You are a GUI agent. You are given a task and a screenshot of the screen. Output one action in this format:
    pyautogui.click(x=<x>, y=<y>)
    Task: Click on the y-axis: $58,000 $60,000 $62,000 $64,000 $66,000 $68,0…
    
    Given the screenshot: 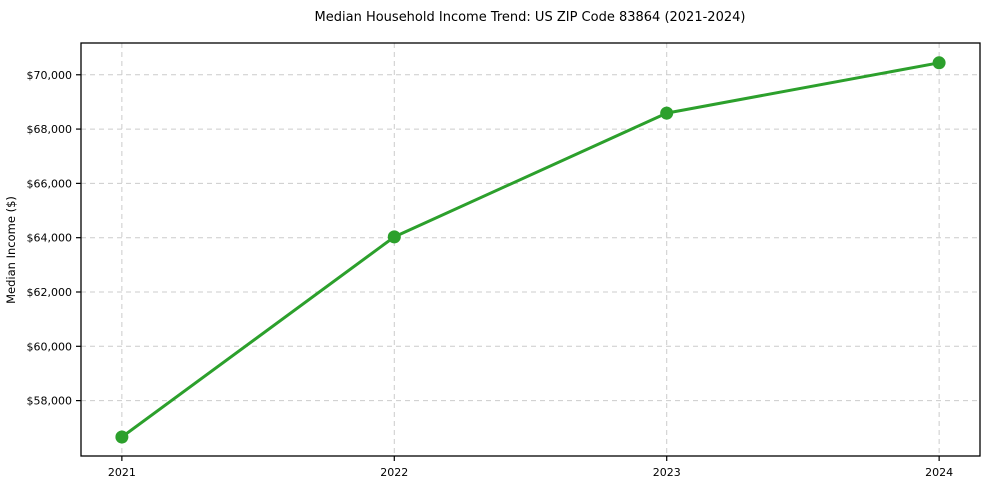 What is the action you would take?
    pyautogui.click(x=54, y=238)
    